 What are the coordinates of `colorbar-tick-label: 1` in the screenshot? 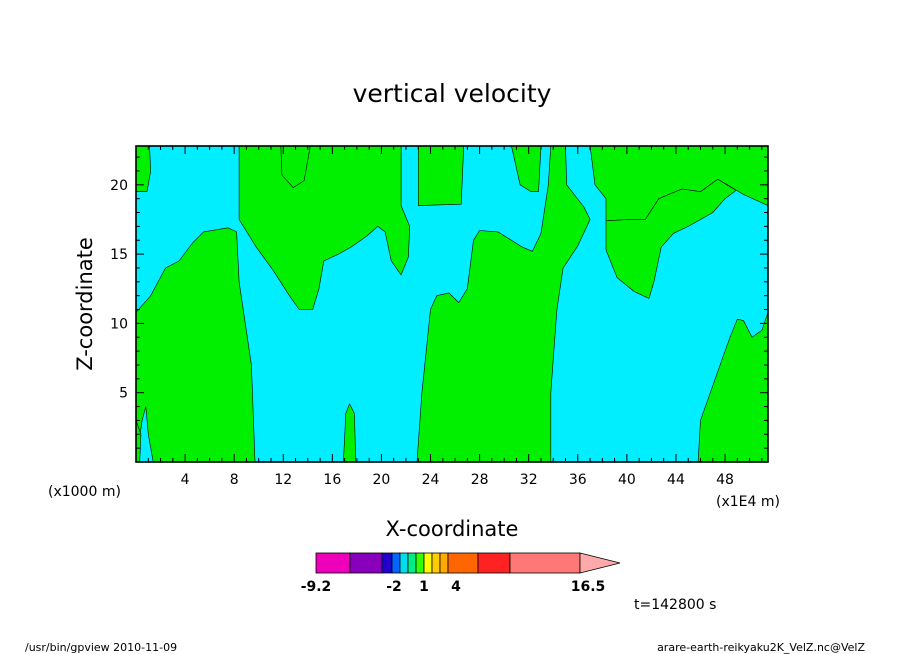 It's located at (424, 587).